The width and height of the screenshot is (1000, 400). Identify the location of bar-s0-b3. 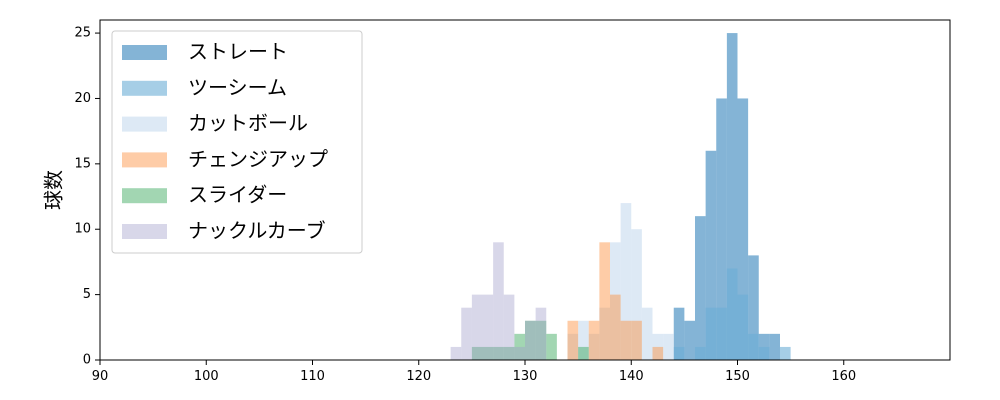
(711, 255).